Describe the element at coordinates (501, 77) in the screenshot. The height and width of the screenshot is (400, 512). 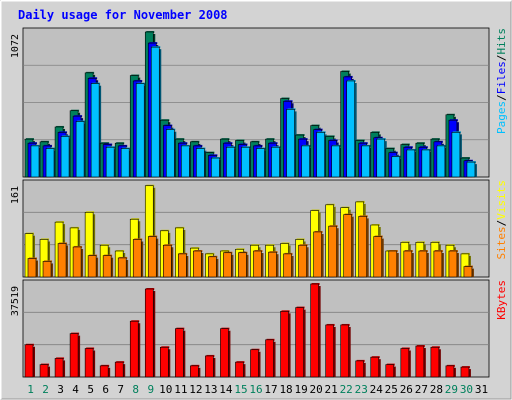
I see `legend-entry-files: Files` at that location.